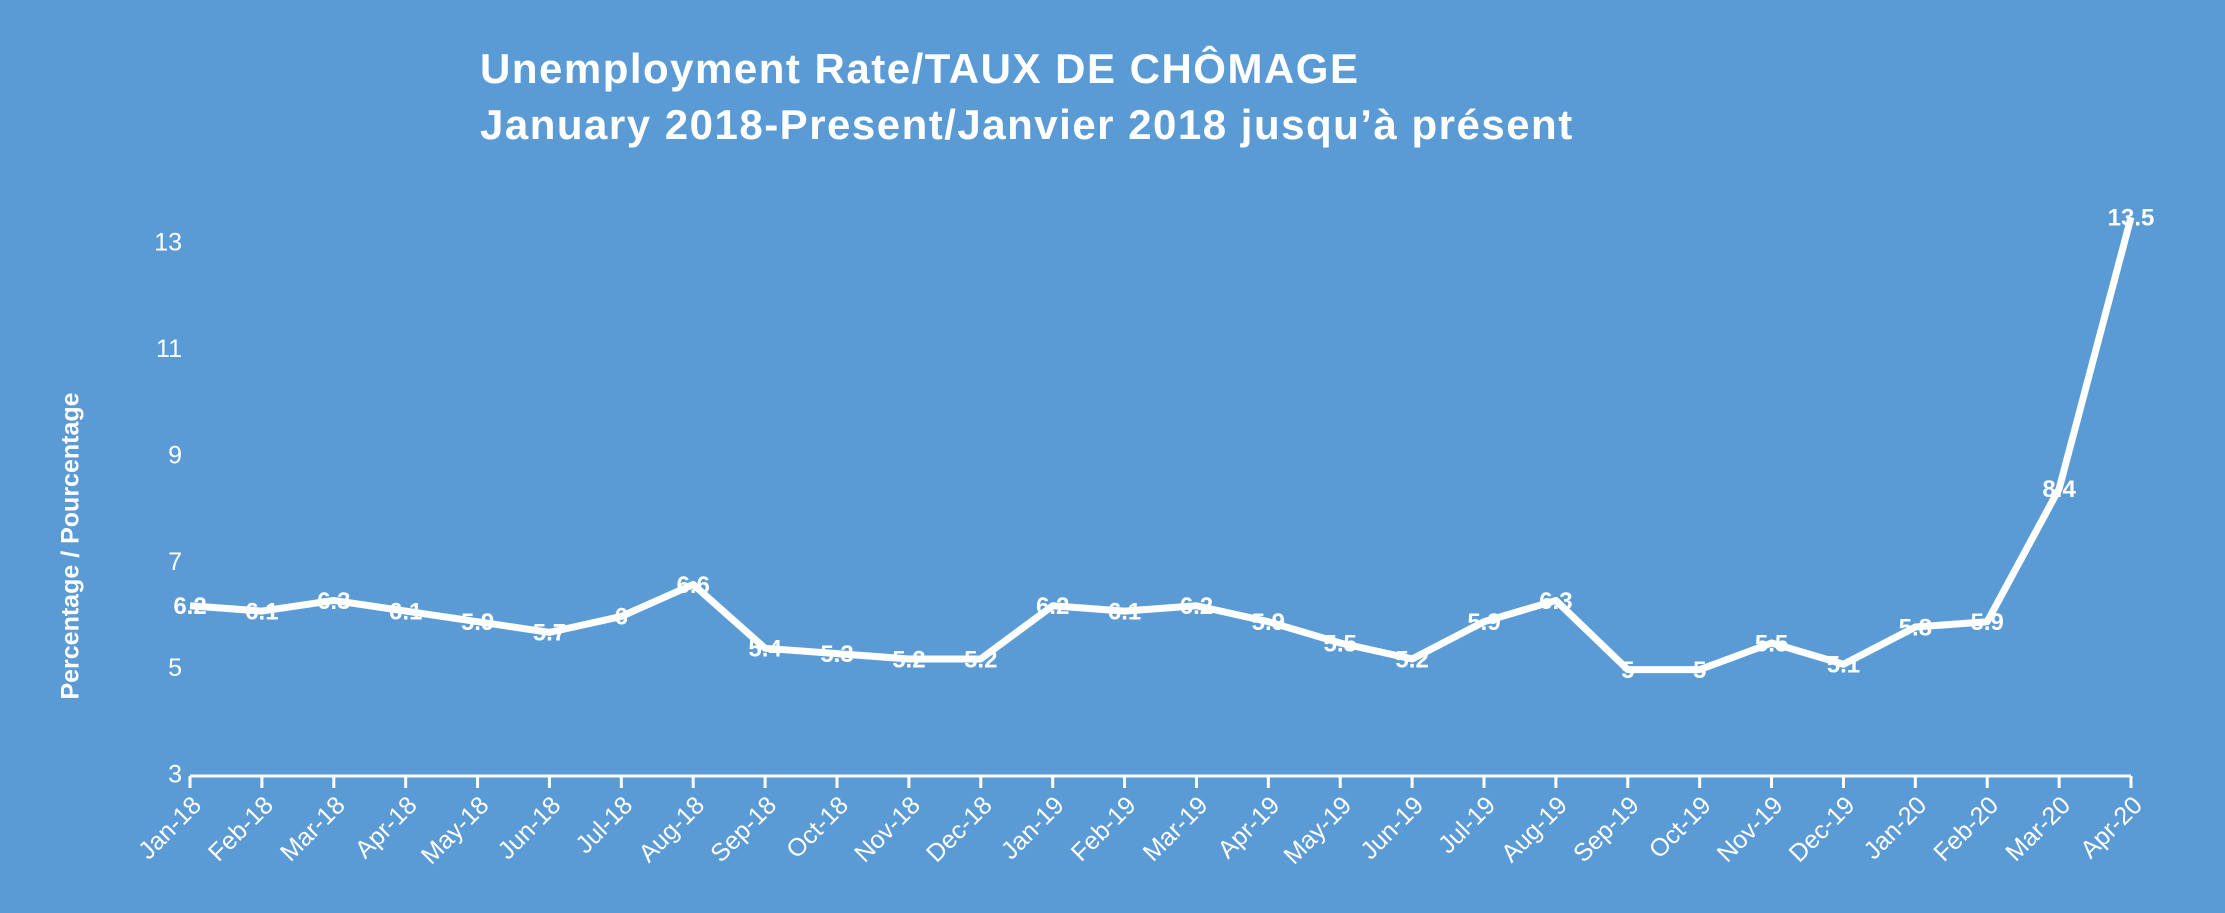  I want to click on data-label: 5.3, so click(836, 654).